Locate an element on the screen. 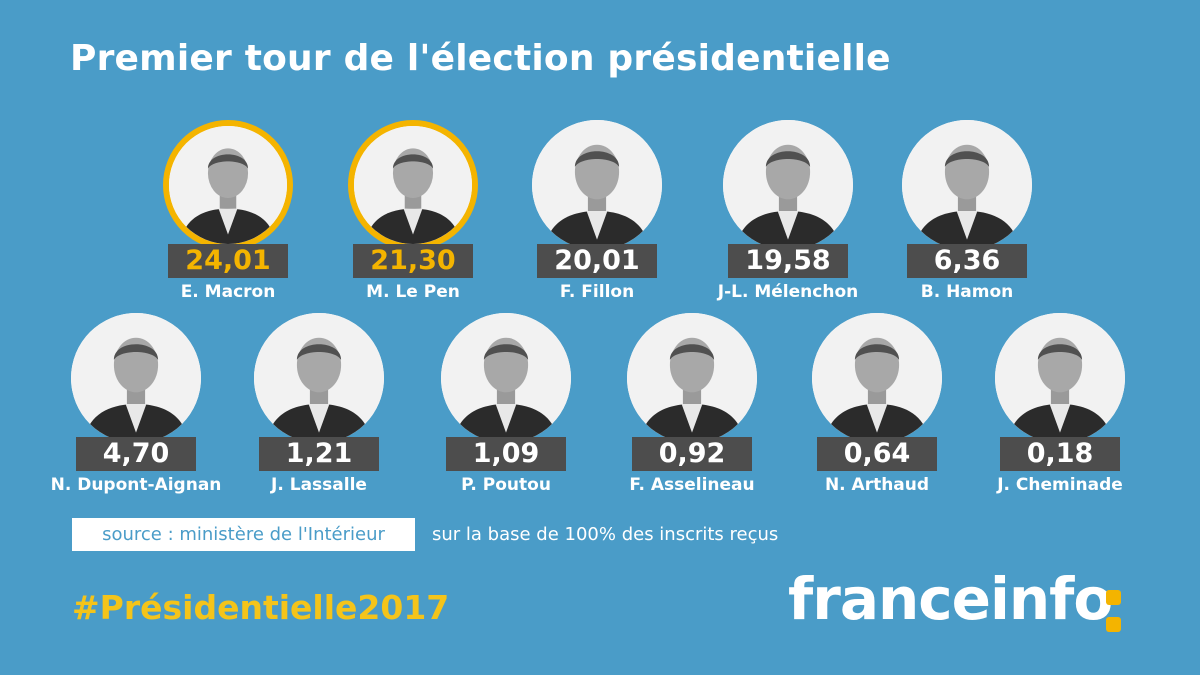 Image resolution: width=1200 pixels, height=675 pixels. candidate-score: 20,01 is located at coordinates (597, 261).